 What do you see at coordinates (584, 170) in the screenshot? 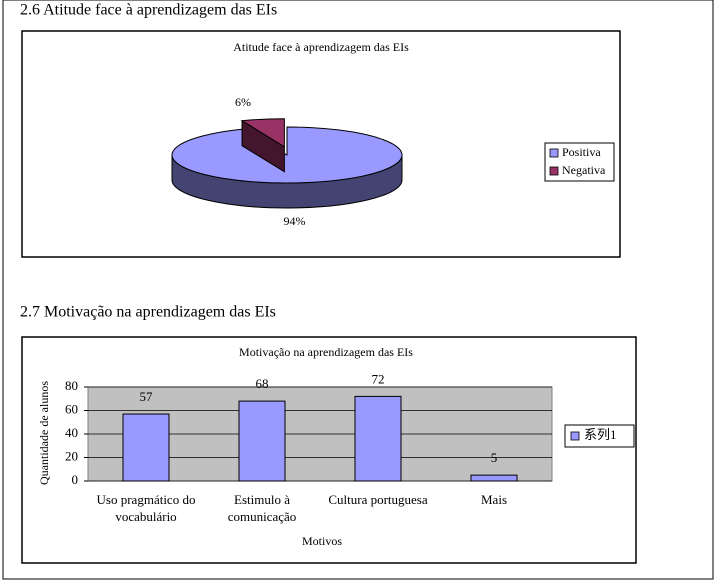
I see `legend-label: Negativa` at bounding box center [584, 170].